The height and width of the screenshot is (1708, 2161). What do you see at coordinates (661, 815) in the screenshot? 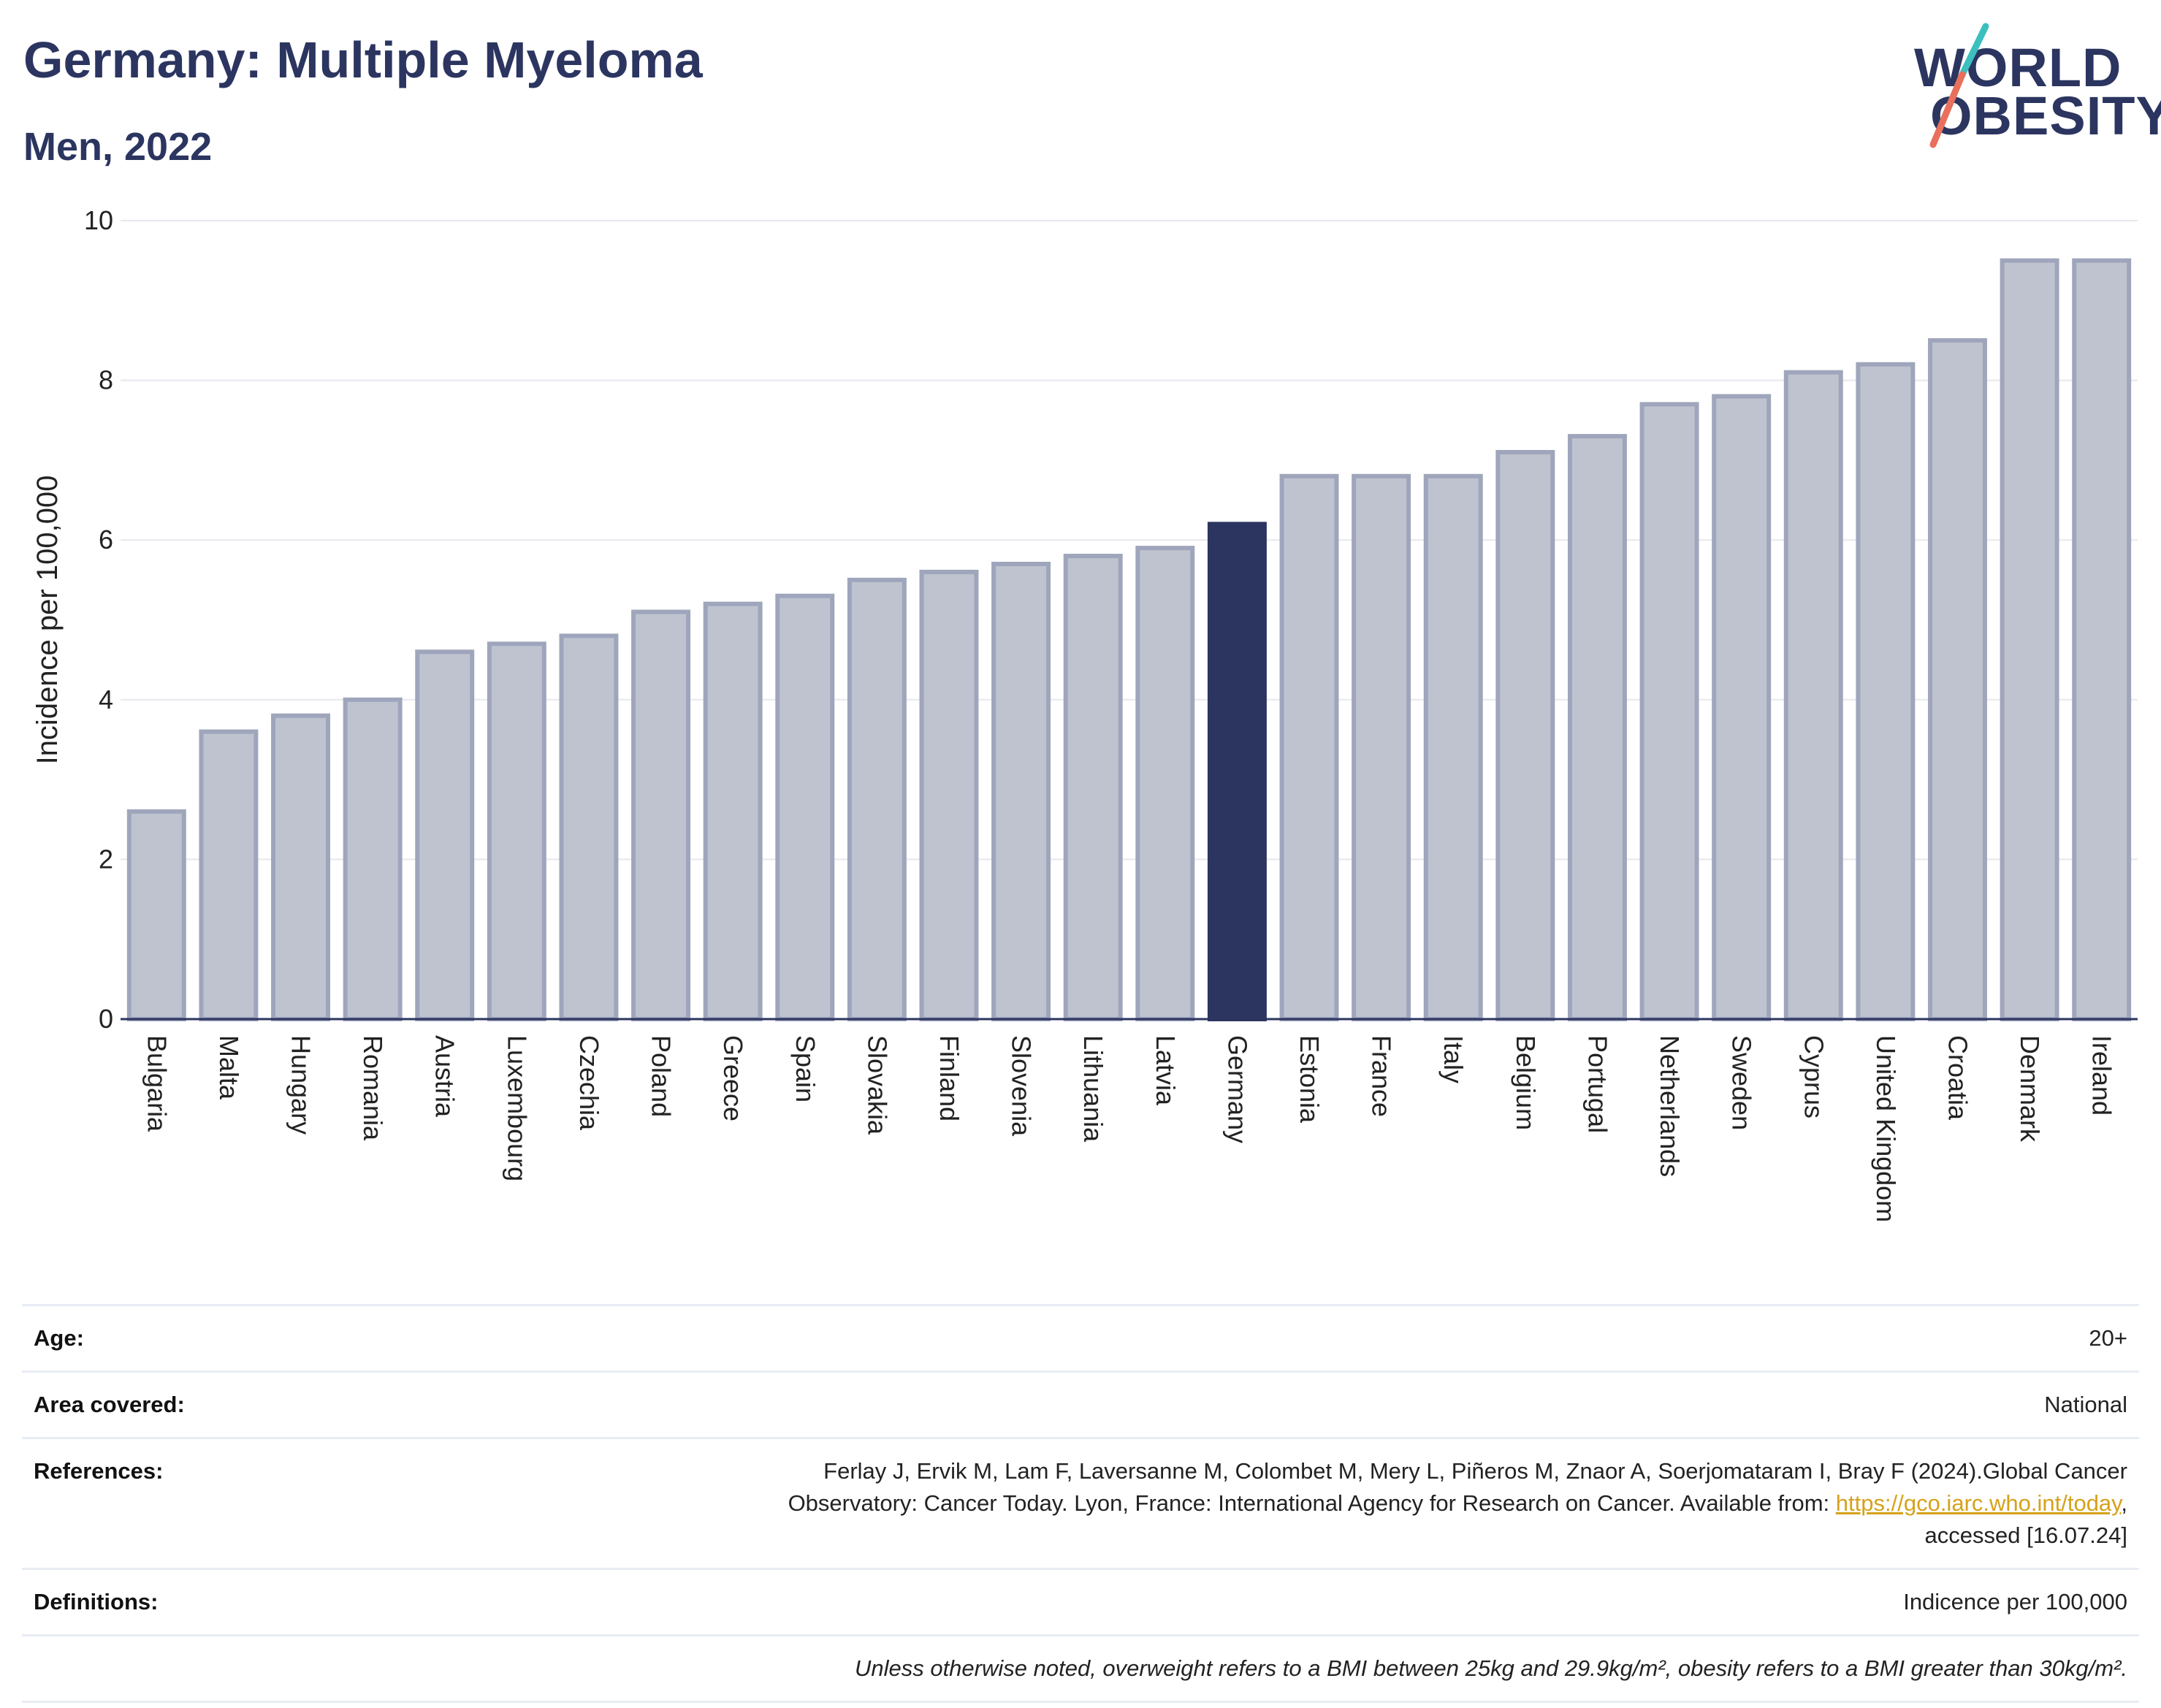
I see `bar-poland` at bounding box center [661, 815].